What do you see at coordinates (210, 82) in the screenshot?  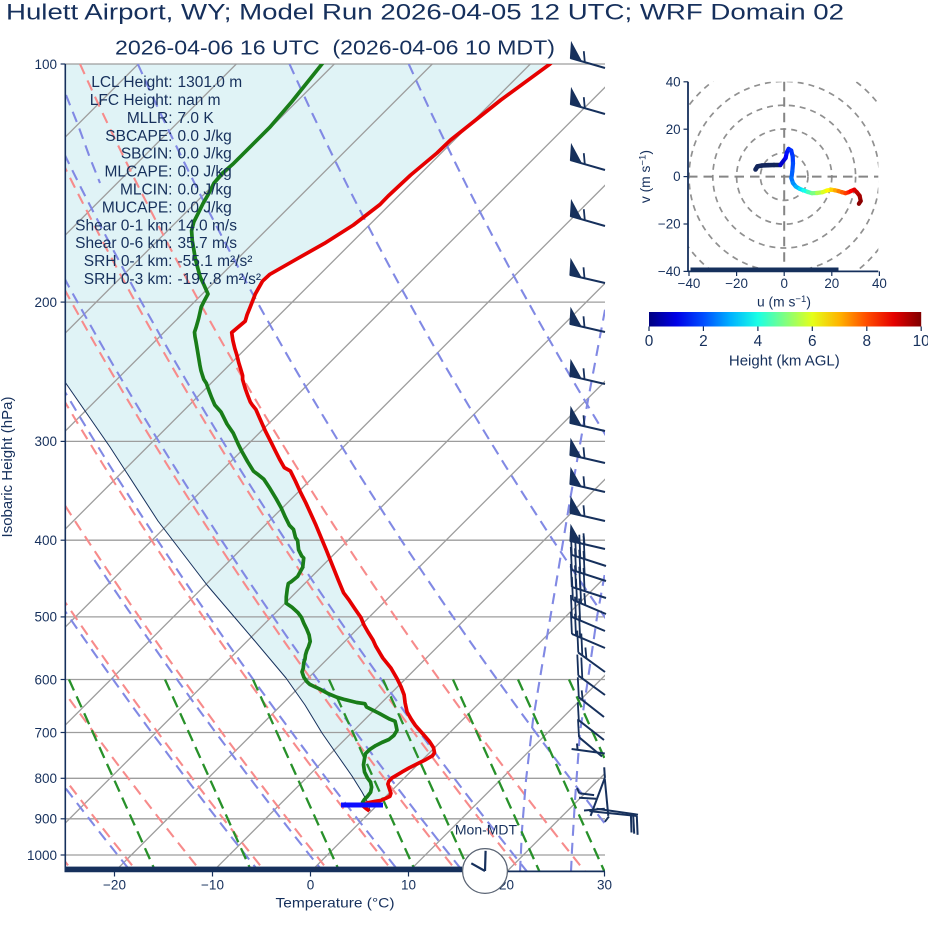 I see `svg-text: 1301.0 m` at bounding box center [210, 82].